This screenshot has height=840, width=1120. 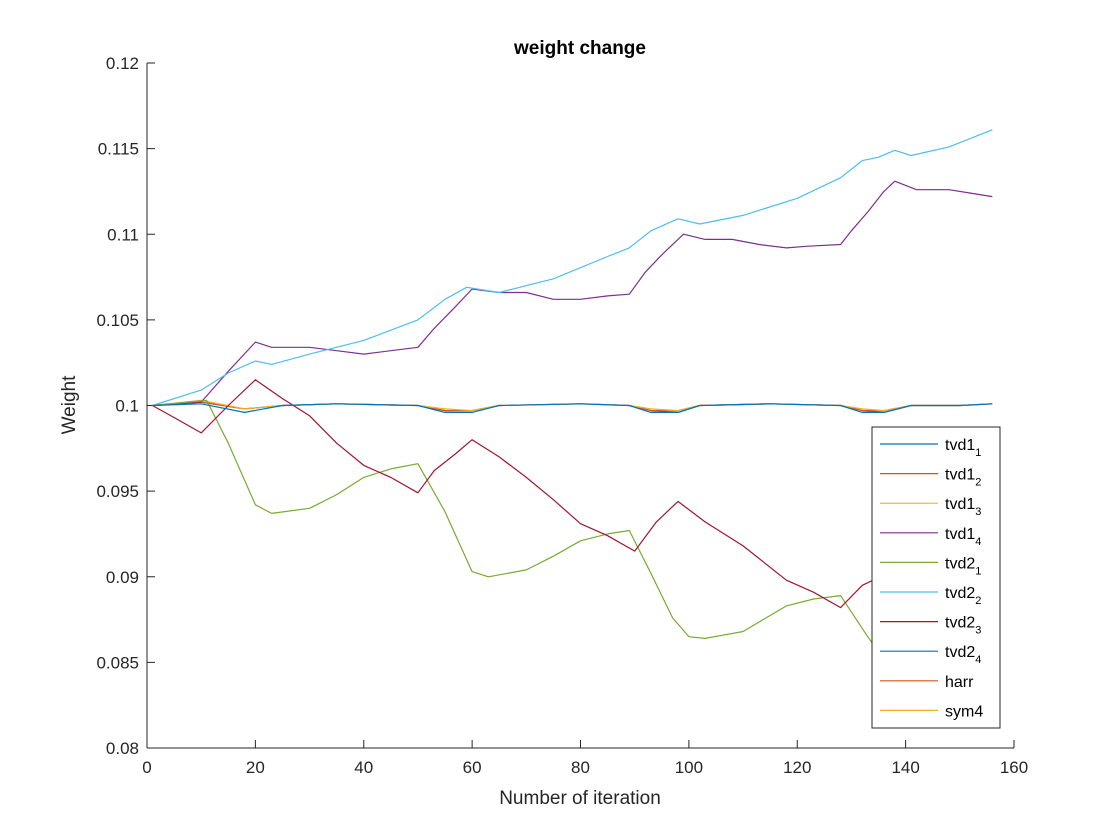 I want to click on legend-entry: tvd14, so click(x=963, y=537).